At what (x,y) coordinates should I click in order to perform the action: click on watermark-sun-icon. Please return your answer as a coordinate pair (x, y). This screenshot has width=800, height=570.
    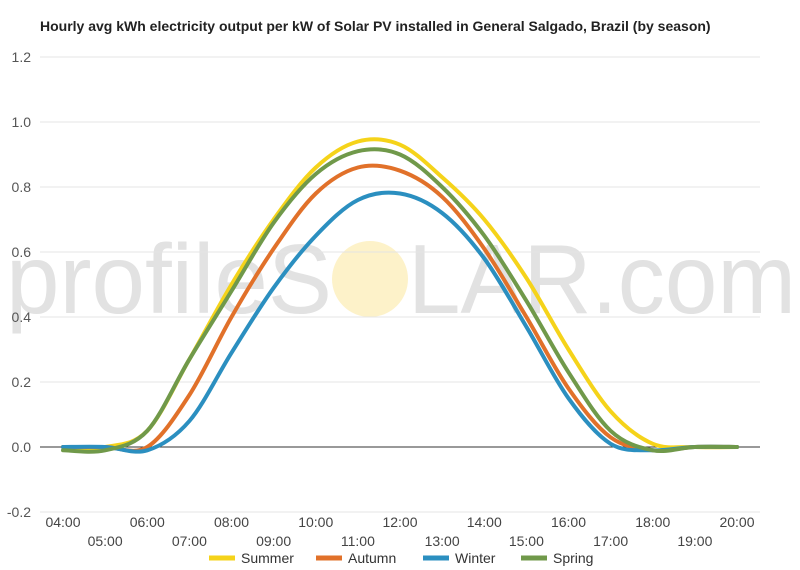
    Looking at the image, I should click on (370, 279).